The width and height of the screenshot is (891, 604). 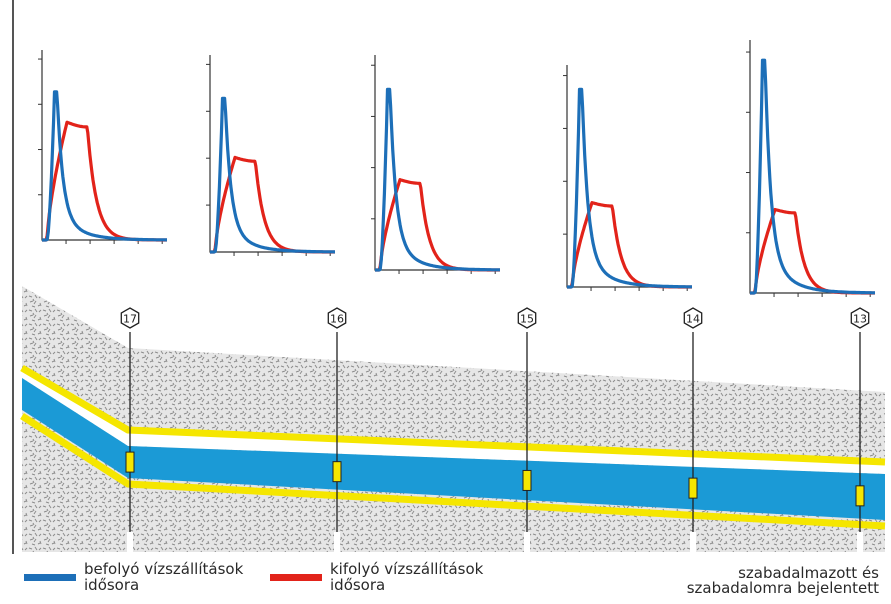 I want to click on station-label: 17, so click(x=130, y=319).